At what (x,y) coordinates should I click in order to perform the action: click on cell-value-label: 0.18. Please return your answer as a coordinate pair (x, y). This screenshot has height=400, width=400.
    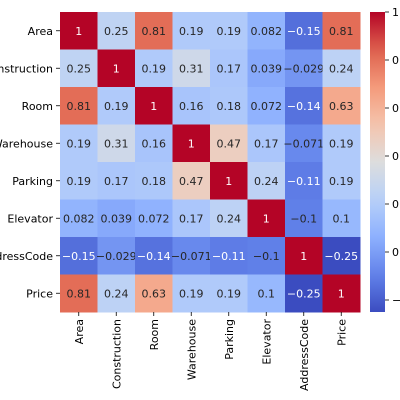
    Looking at the image, I should click on (229, 106).